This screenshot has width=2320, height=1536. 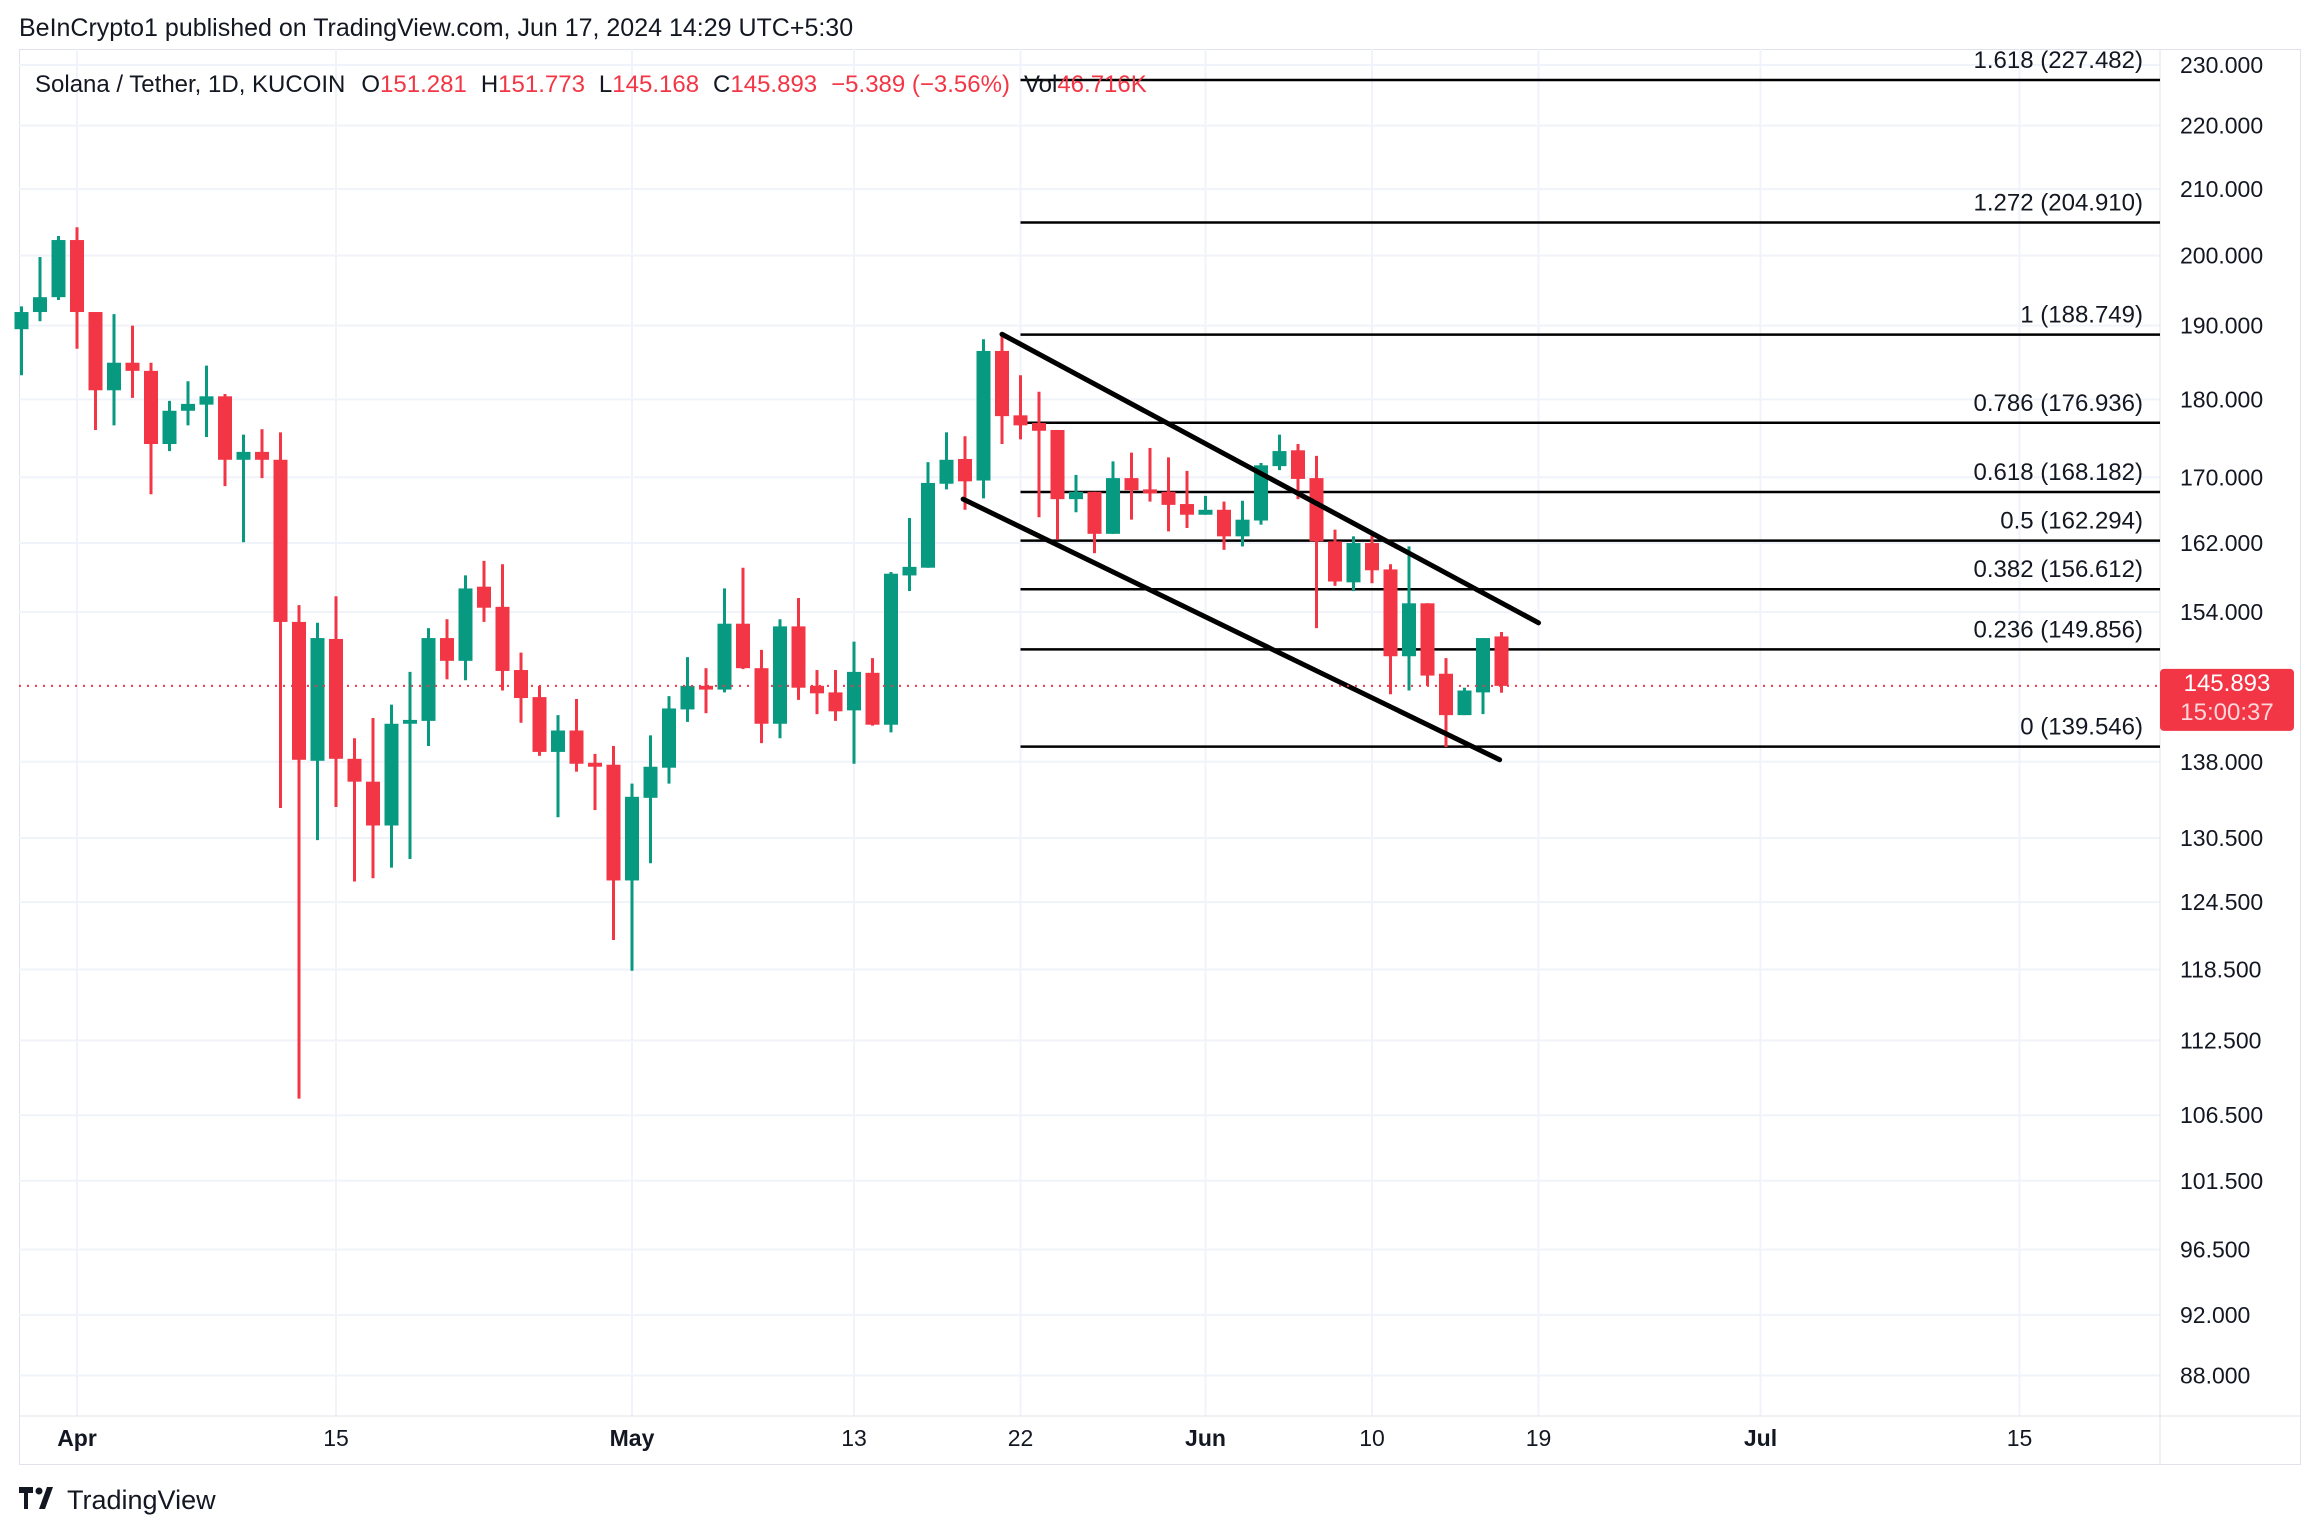 What do you see at coordinates (2081, 315) in the screenshot?
I see `fib-level-label: 1 (188.749)` at bounding box center [2081, 315].